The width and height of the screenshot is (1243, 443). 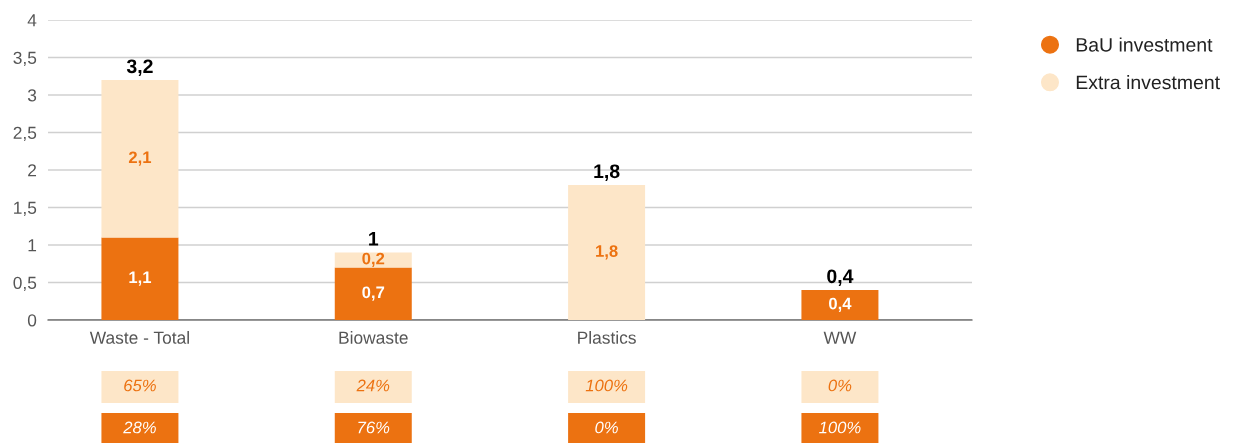 What do you see at coordinates (840, 277) in the screenshot?
I see `total-label: 0,4` at bounding box center [840, 277].